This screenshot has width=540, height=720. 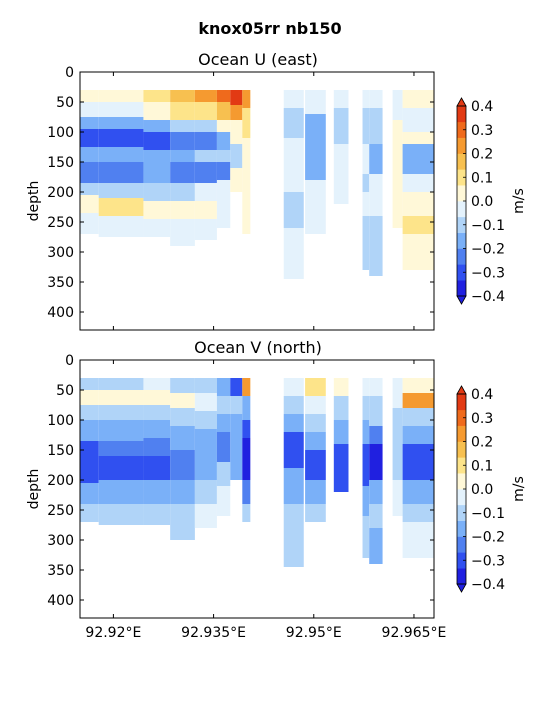 I want to click on colorbar-tick-label: 0.4, so click(x=482, y=107).